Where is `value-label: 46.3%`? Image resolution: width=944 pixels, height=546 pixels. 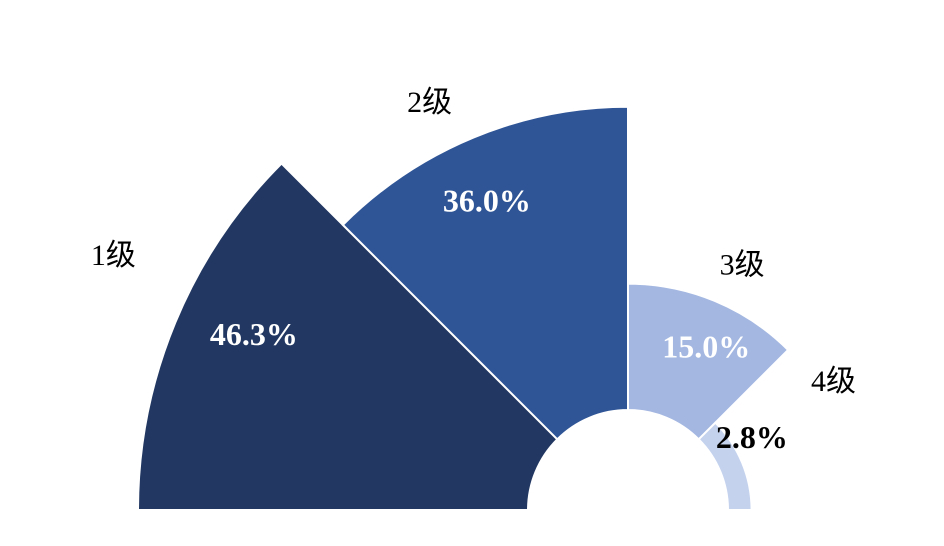
value-label: 46.3% is located at coordinates (254, 334).